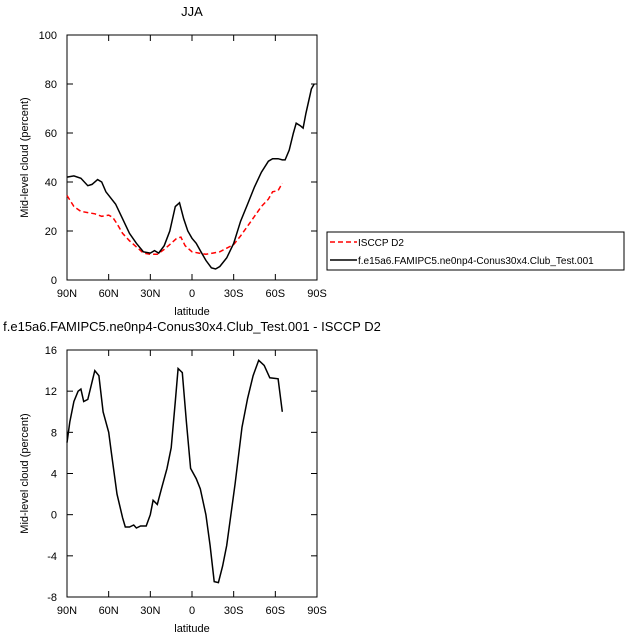 This screenshot has width=644, height=644. Describe the element at coordinates (51, 134) in the screenshot. I see `y-tick-label: 60` at that location.